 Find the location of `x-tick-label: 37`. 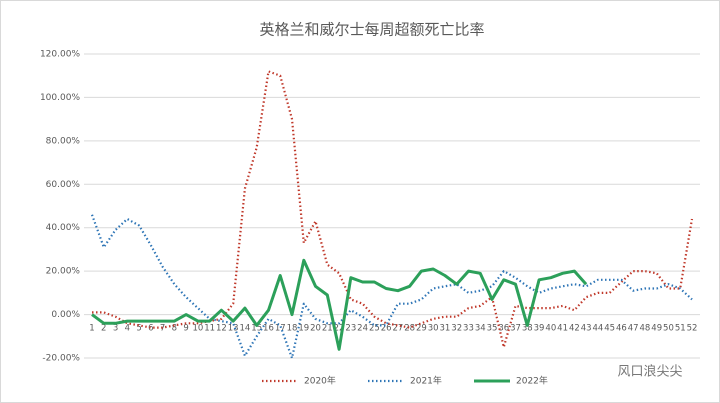

x-tick-label: 37 is located at coordinates (515, 329).